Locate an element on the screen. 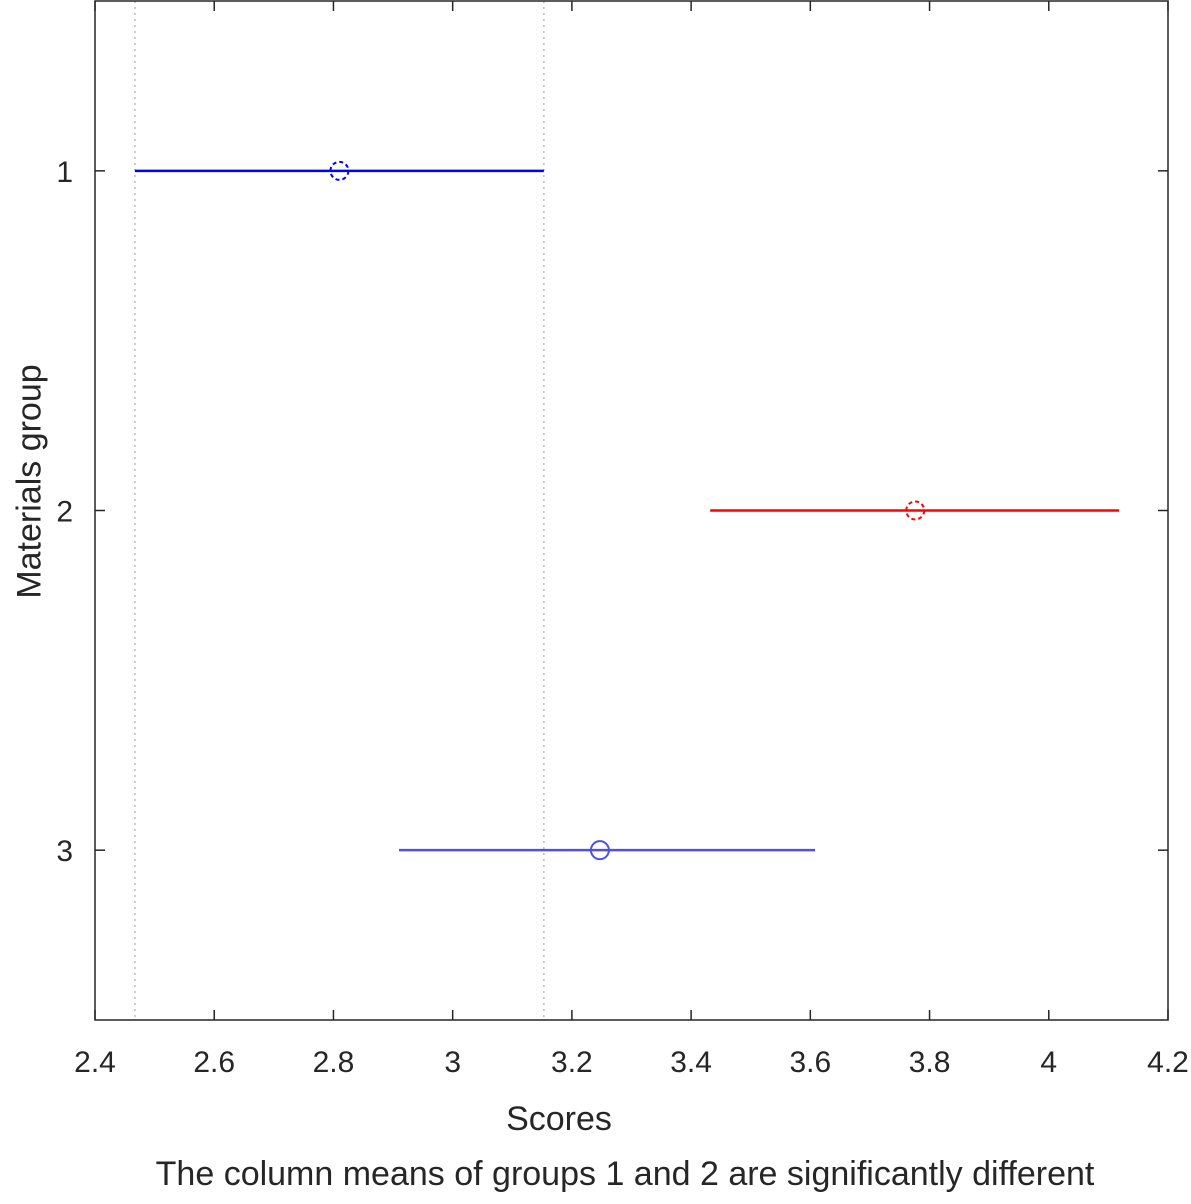 This screenshot has height=1204, width=1191. x-tick-label: 4.2 is located at coordinates (1168, 1062).